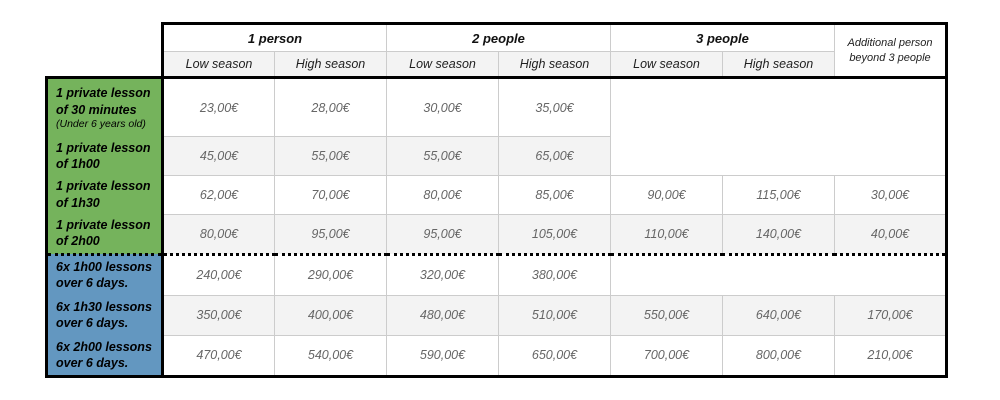 The height and width of the screenshot is (400, 1000). I want to click on row-label-line: of 1h00, so click(78, 163).